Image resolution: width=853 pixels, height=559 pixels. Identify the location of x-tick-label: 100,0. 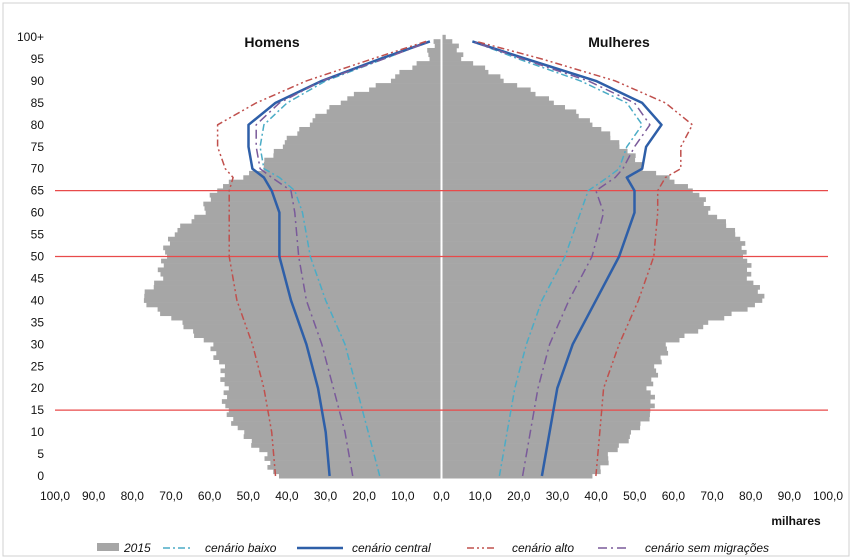
(828, 496).